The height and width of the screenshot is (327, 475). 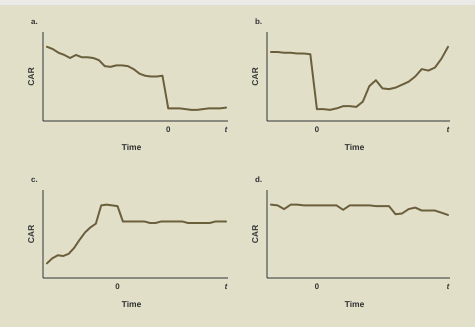 I want to click on chart-title: b., so click(x=258, y=21).